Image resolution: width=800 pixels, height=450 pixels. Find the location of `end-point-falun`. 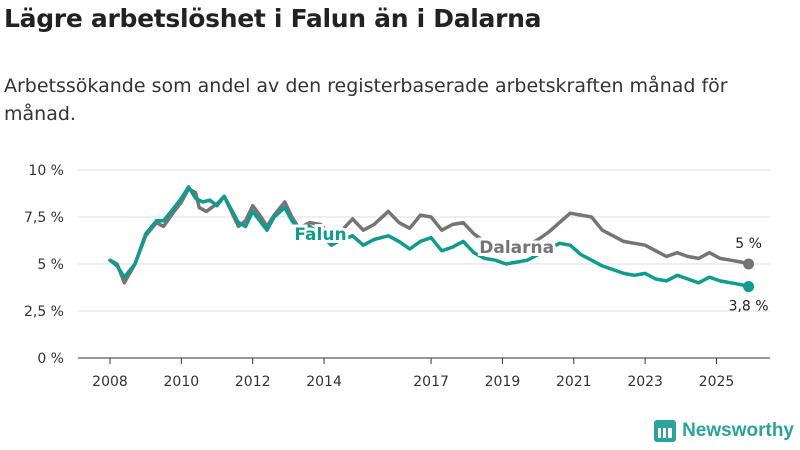

end-point-falun is located at coordinates (749, 287).